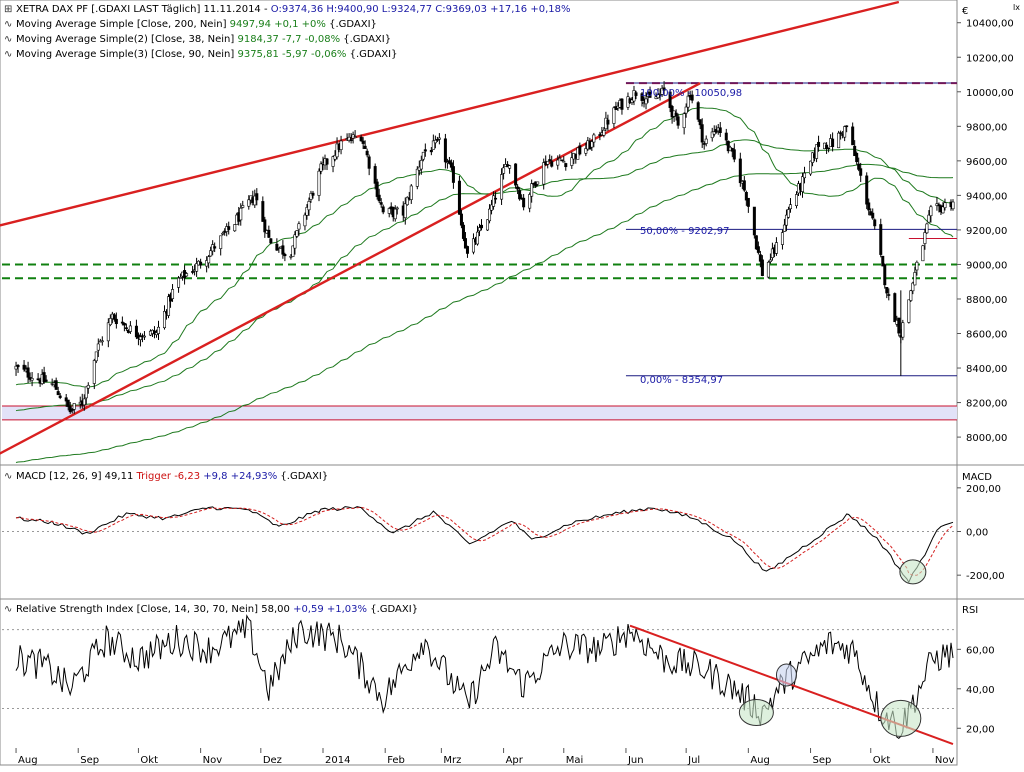 This screenshot has height=772, width=1024. I want to click on macd-line, so click(484, 545).